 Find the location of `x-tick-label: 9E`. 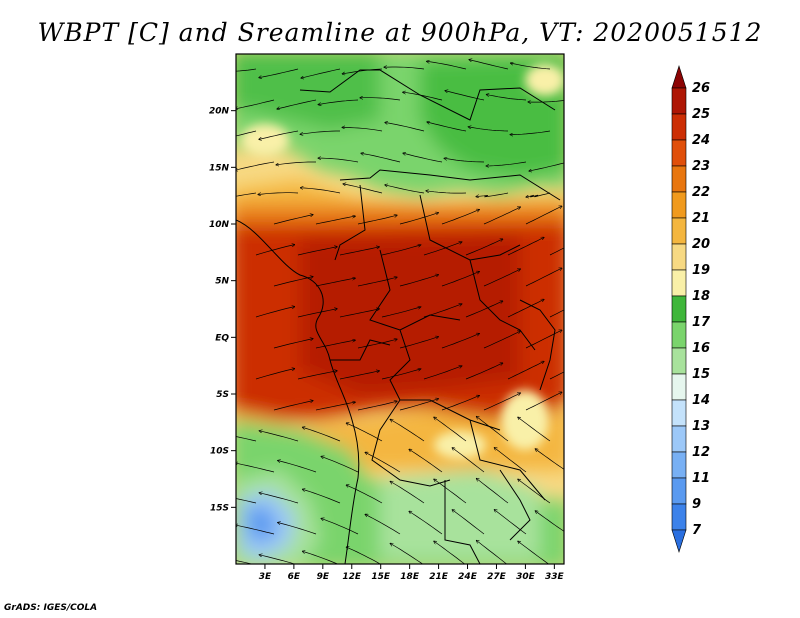

x-tick-label: 9E is located at coordinates (323, 577).